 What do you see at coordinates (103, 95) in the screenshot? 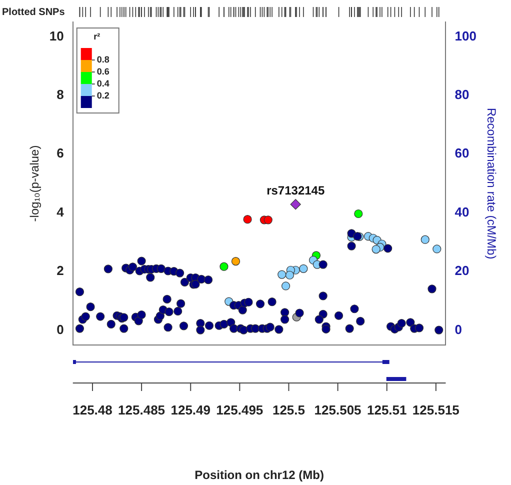
I see `legend-label: 0.2` at bounding box center [103, 95].